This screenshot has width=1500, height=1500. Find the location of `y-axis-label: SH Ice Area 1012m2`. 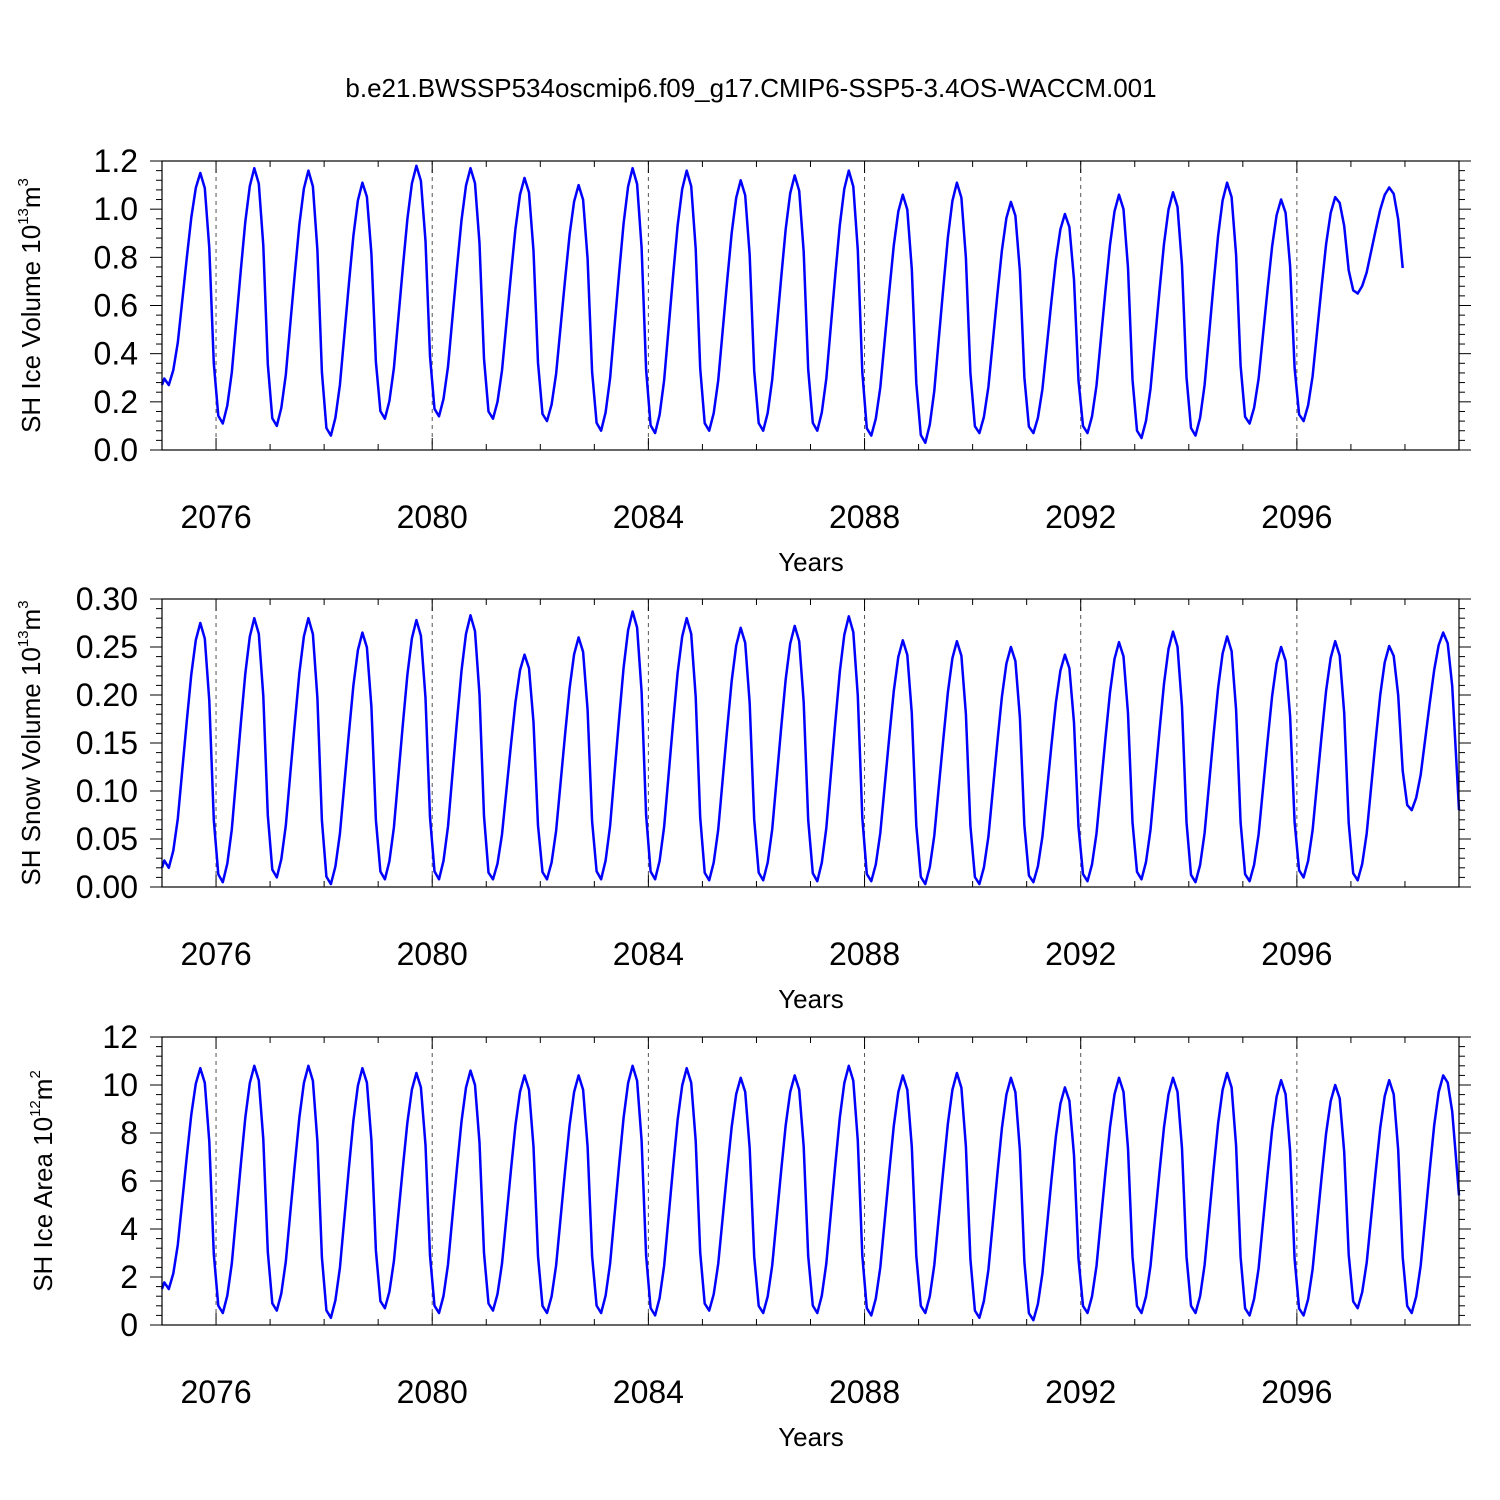

y-axis-label: SH Ice Area 1012m2 is located at coordinates (42, 1181).